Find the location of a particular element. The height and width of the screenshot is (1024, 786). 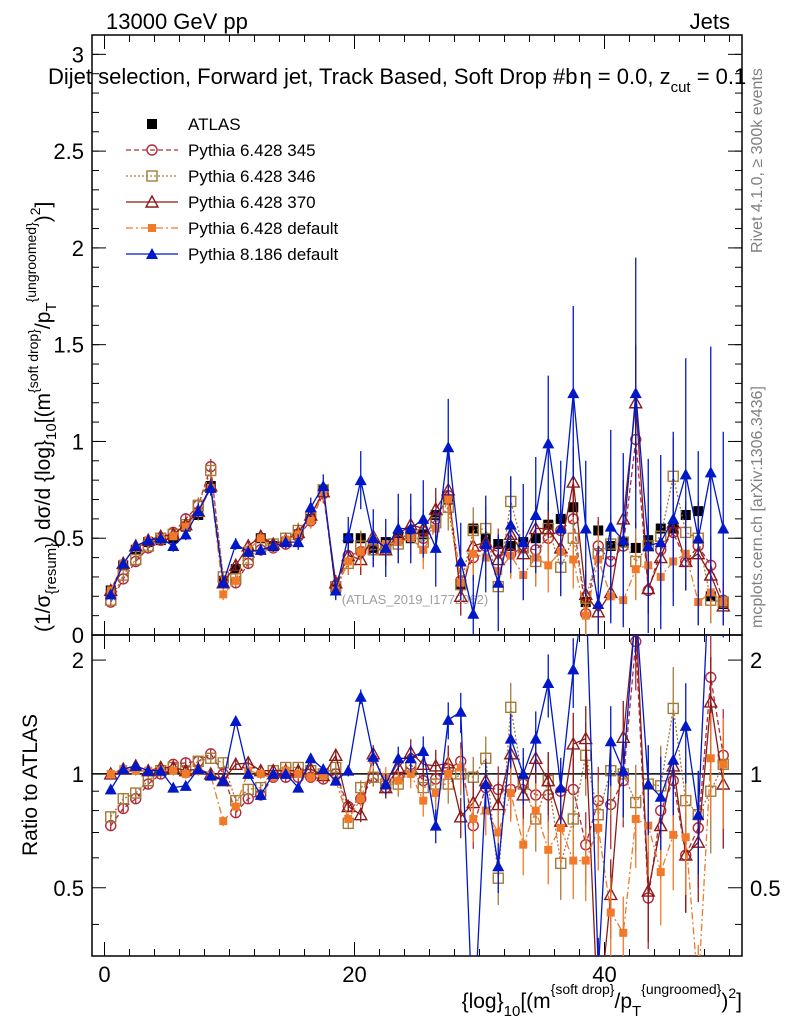

legend-entry-pythia-6-428-default: Pythia 6.428 default is located at coordinates (232, 228).